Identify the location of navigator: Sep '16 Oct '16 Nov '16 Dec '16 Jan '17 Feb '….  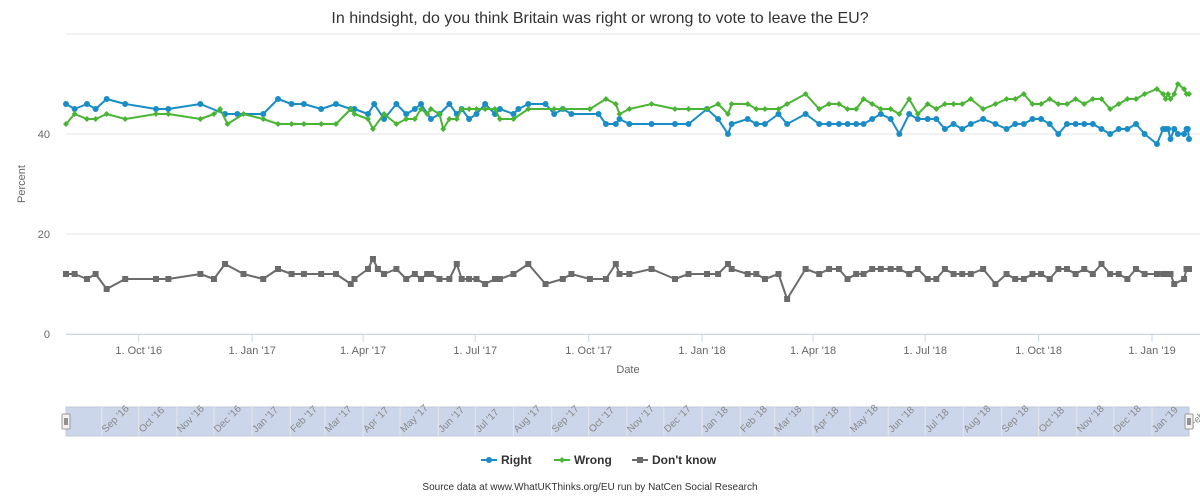
(630, 419).